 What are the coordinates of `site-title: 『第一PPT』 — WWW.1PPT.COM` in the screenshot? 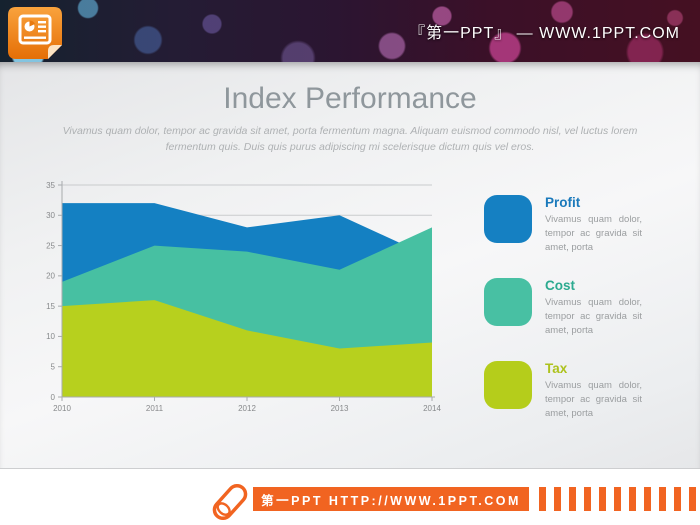 It's located at (544, 33).